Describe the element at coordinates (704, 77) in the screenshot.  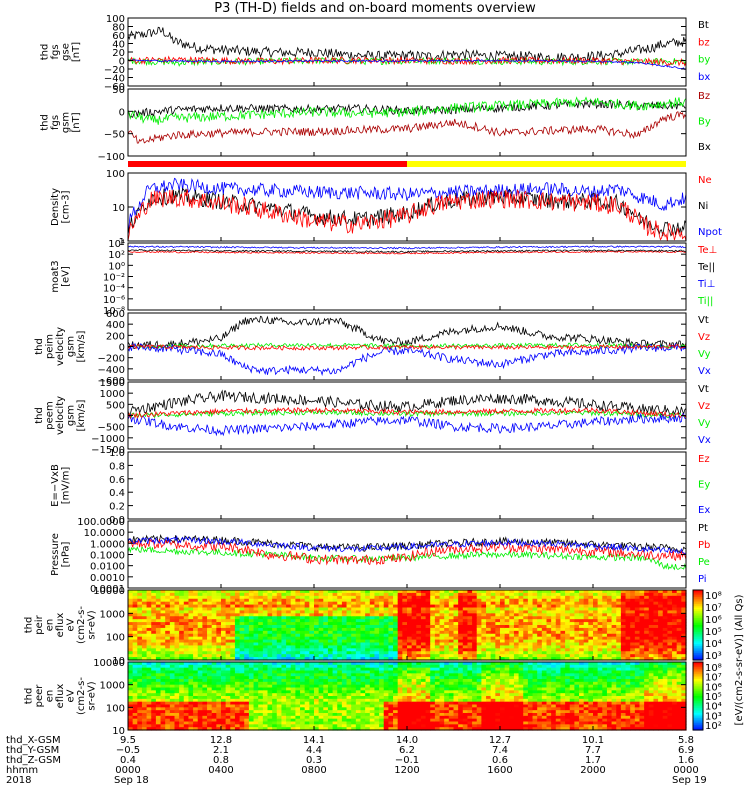
I see `legend-fgs_gse-bx: bx` at that location.